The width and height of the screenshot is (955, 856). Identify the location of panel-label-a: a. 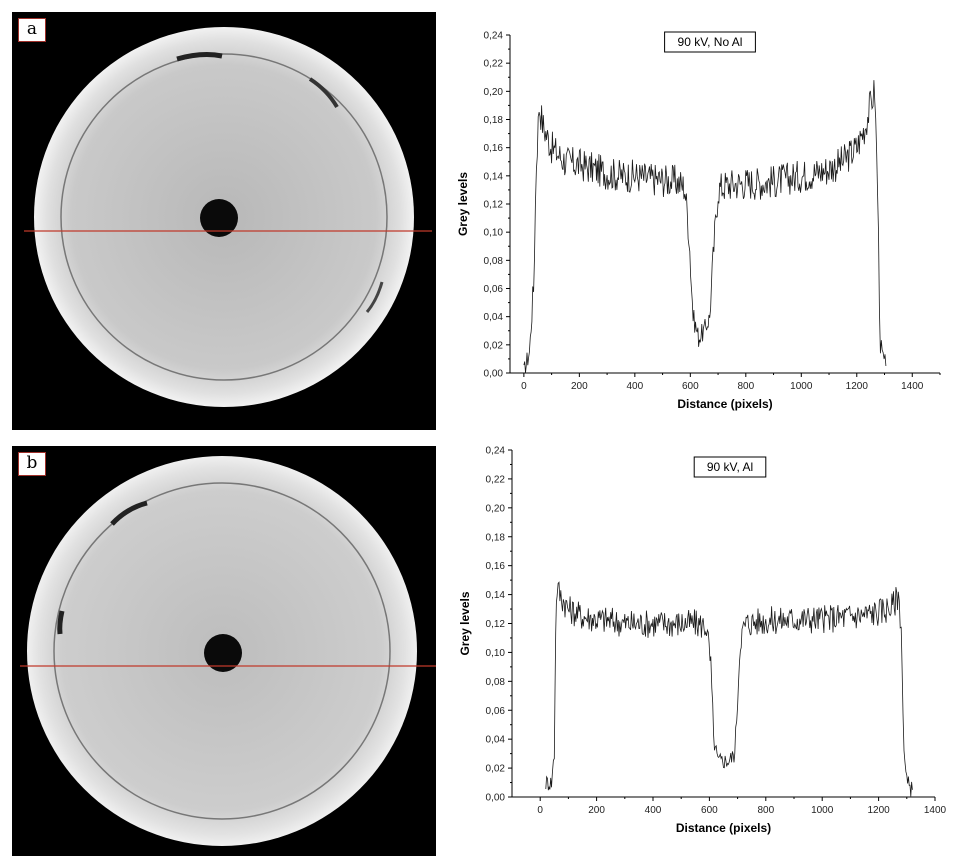
(32, 30).